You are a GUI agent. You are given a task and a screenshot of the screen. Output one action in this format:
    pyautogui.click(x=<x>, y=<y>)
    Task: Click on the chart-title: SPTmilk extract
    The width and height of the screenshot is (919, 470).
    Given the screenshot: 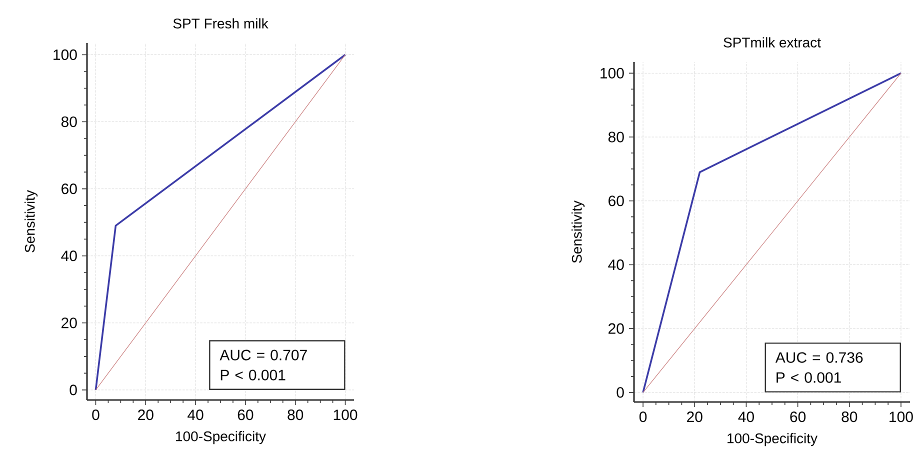 What is the action you would take?
    pyautogui.click(x=772, y=42)
    